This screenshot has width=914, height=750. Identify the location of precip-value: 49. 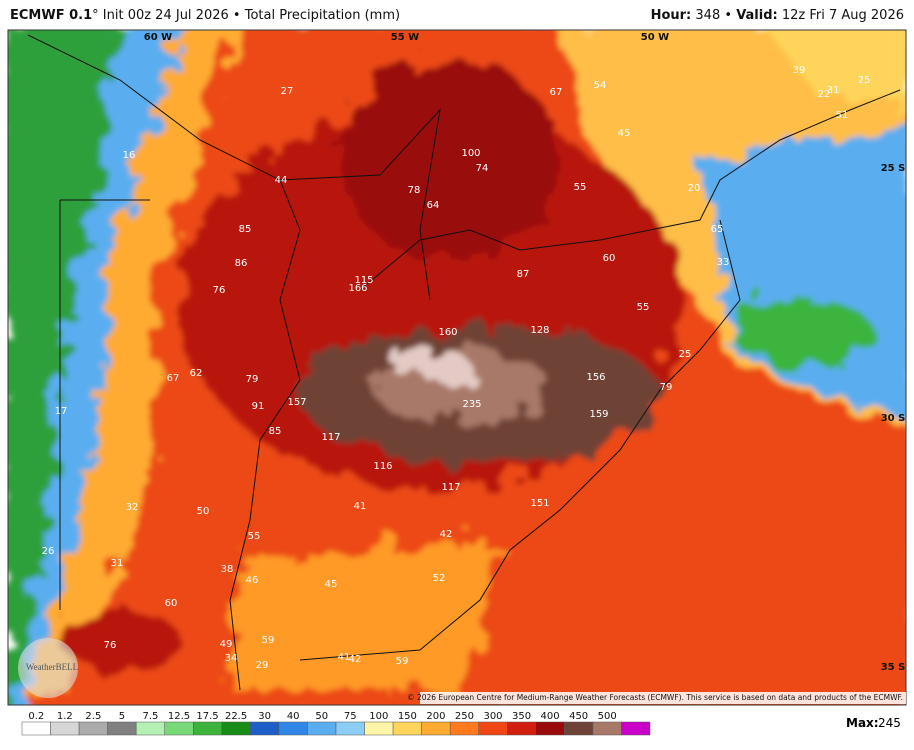
(226, 644).